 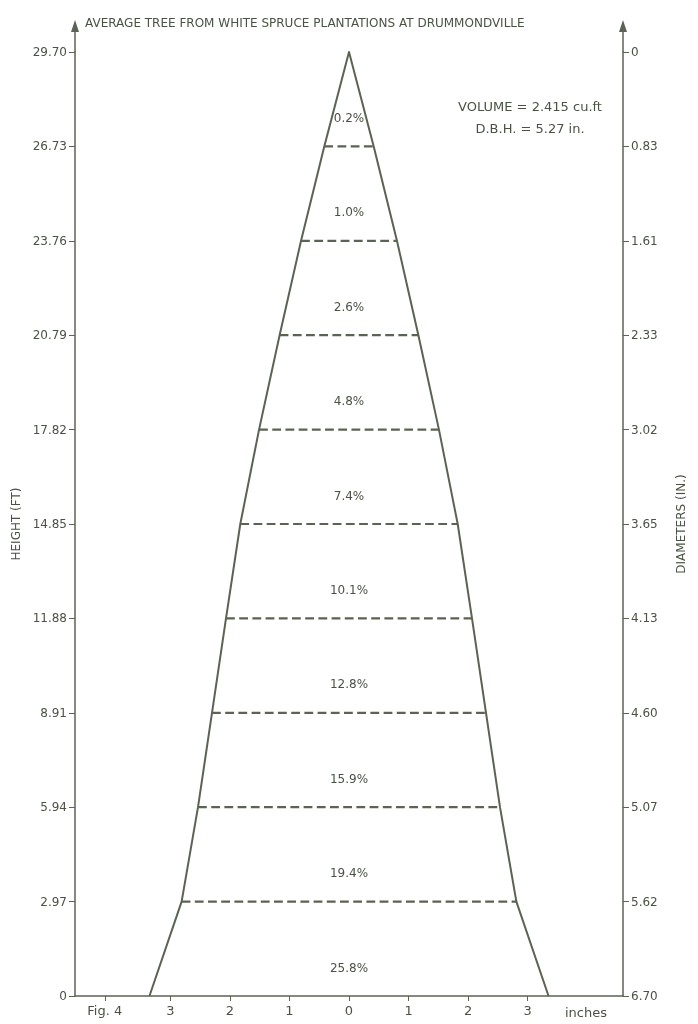 What do you see at coordinates (644, 524) in the screenshot?
I see `category-label: 3.65` at bounding box center [644, 524].